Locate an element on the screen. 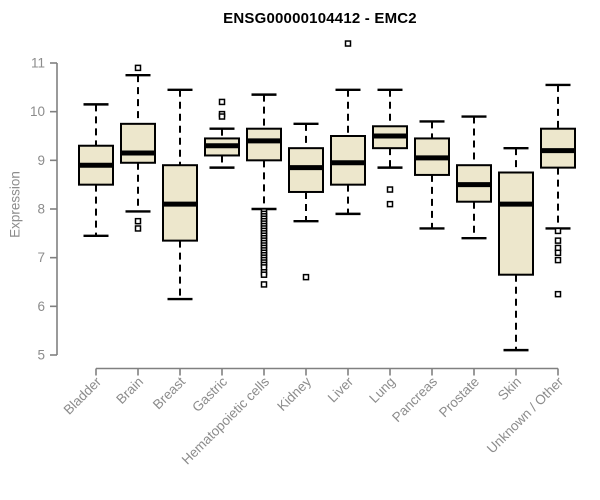  y-tick-label: 7 is located at coordinates (41, 257).